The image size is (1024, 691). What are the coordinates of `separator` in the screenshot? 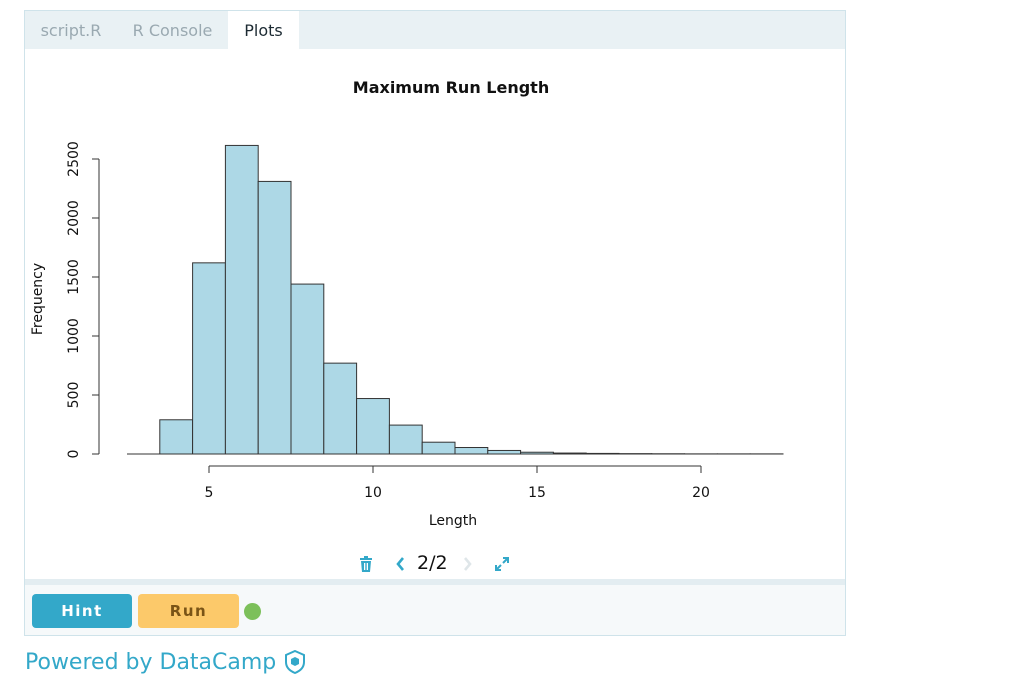 It's located at (435, 582).